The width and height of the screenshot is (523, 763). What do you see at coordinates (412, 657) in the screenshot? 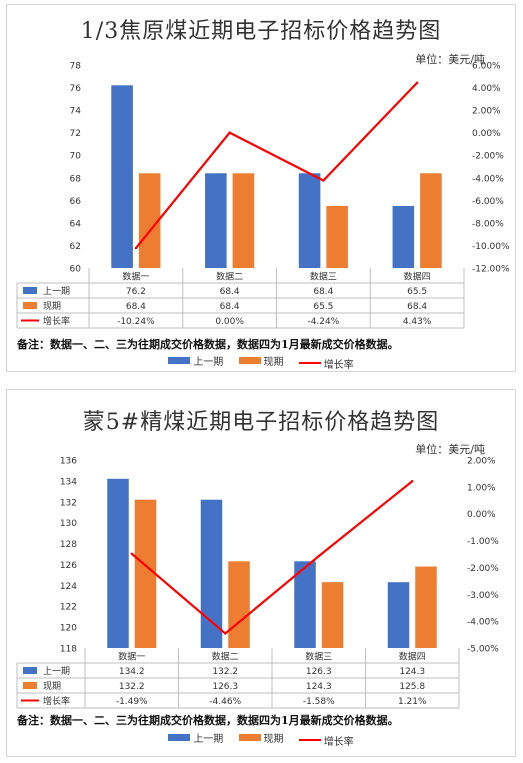
I see `category-label: 数据四` at bounding box center [412, 657].